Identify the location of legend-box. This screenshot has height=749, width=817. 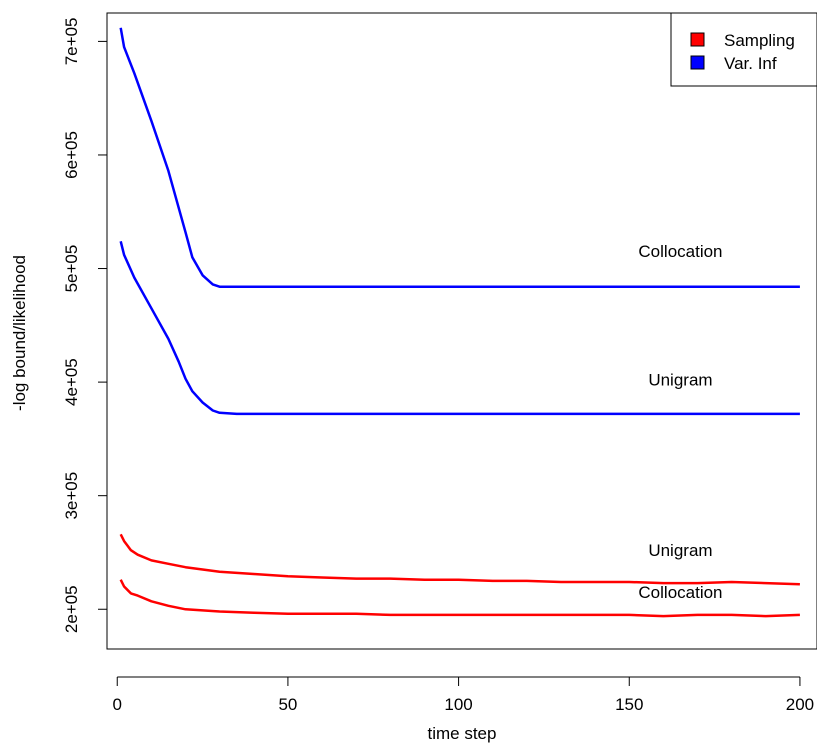
(743, 49).